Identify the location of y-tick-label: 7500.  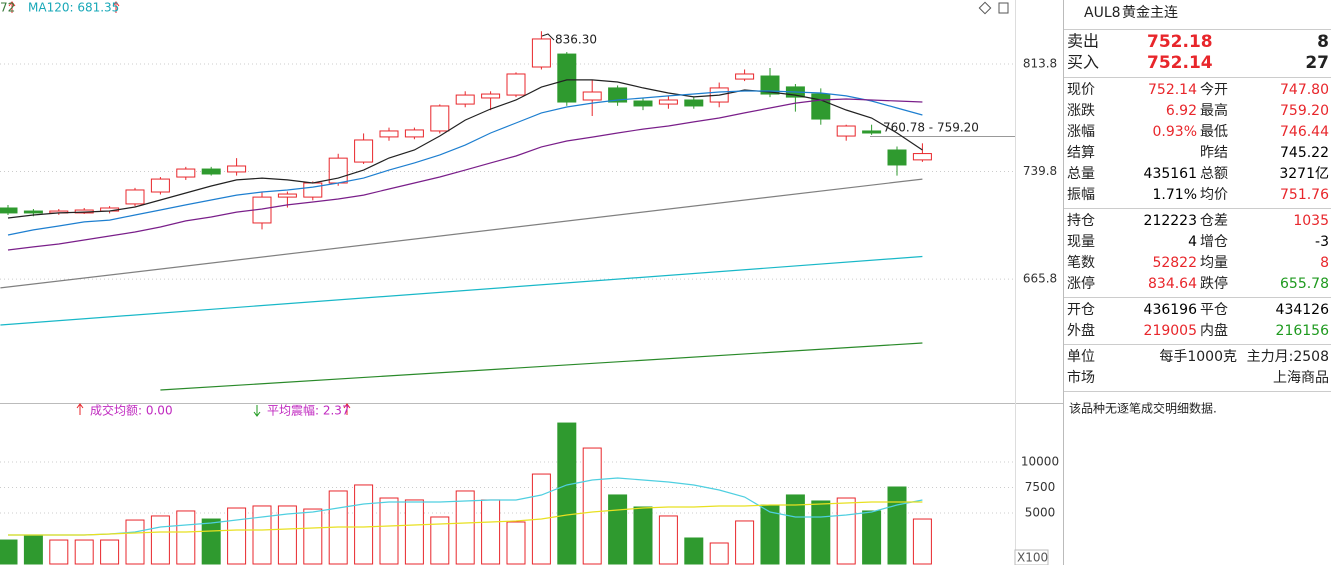
(1040, 487).